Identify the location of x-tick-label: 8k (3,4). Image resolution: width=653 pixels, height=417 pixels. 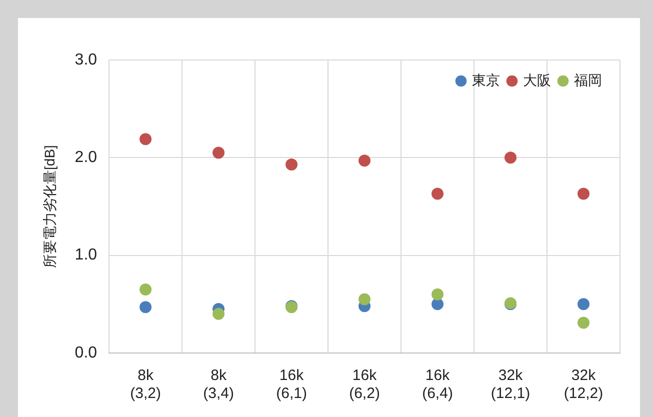
(218, 384).